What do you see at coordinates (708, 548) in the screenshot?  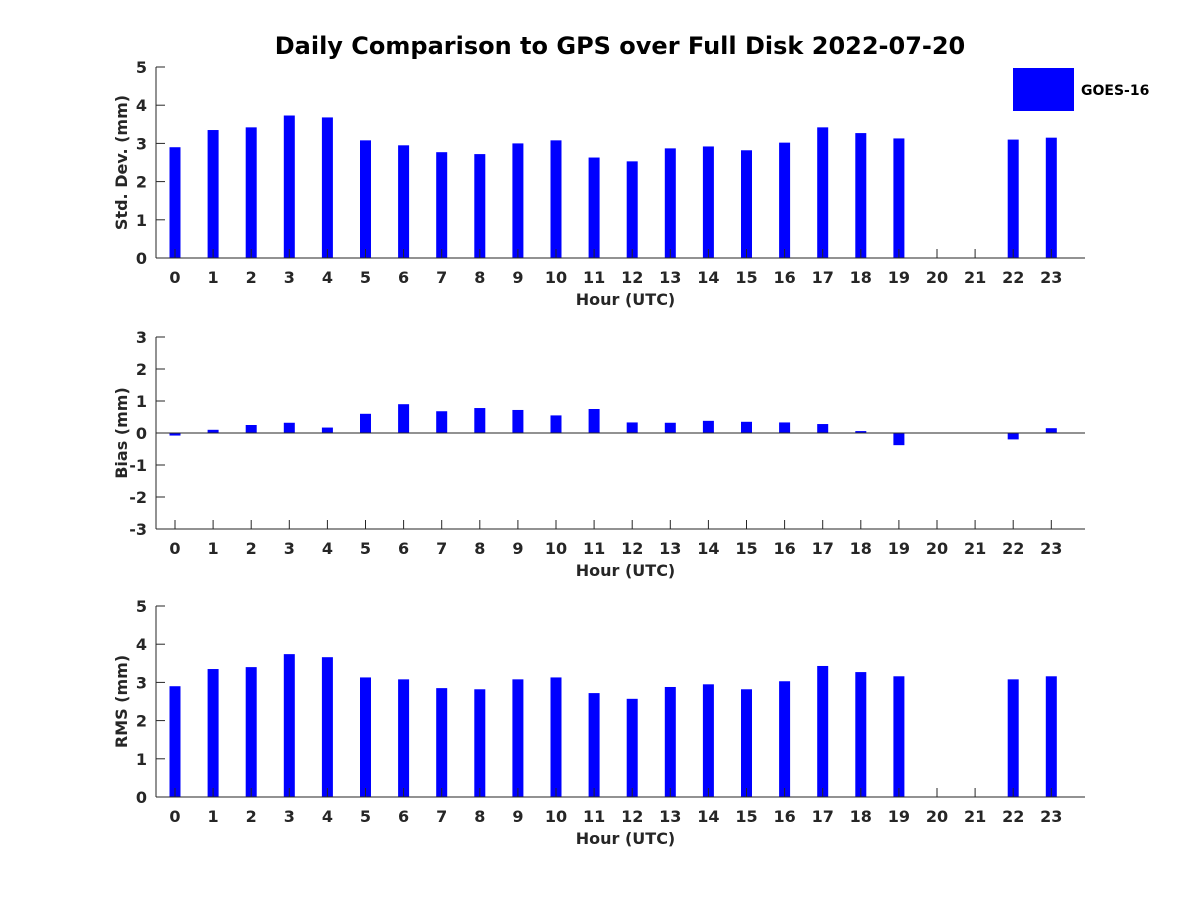 I see `x-tick-label: 14` at bounding box center [708, 548].